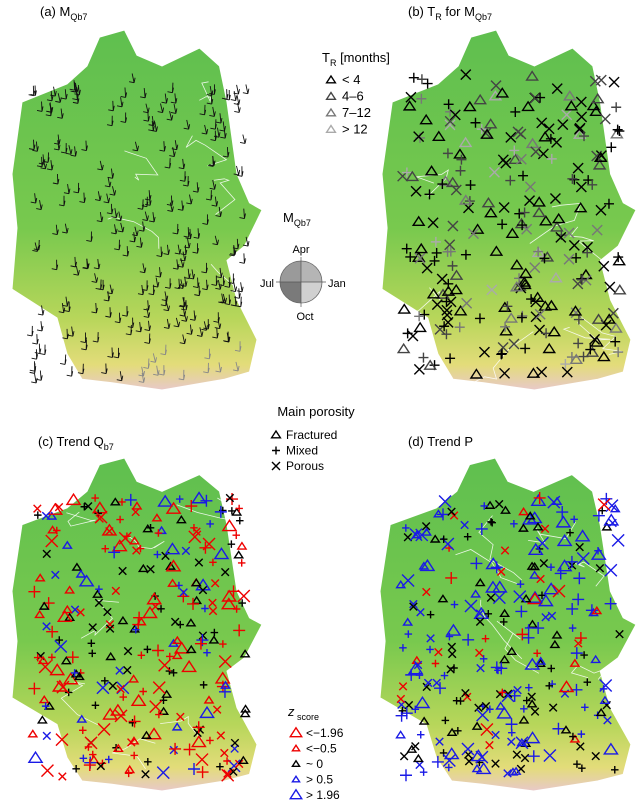  I want to click on clock-axes, so click(301, 282).